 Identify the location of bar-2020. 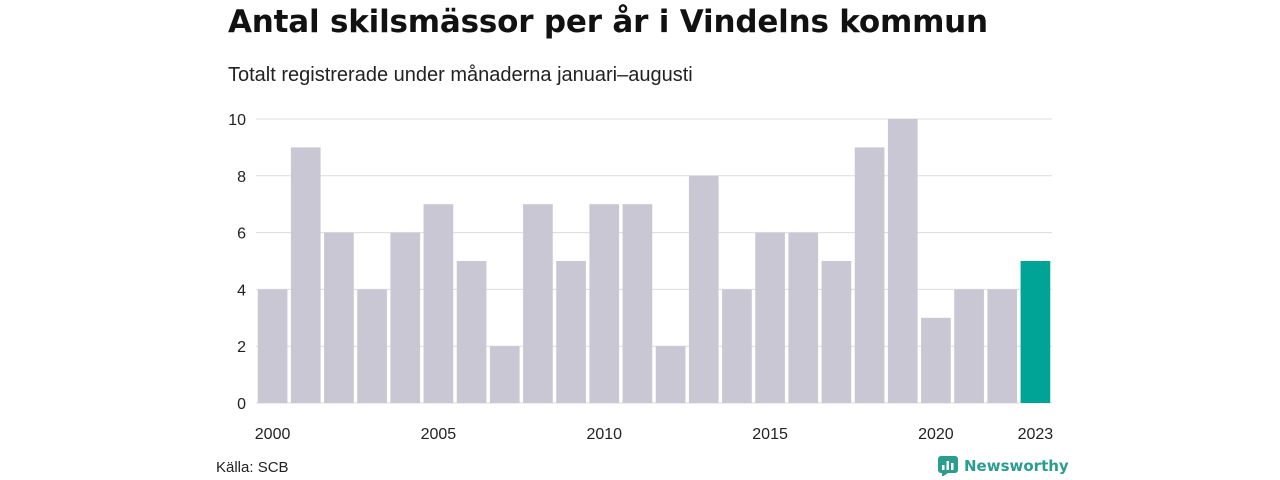
(936, 360).